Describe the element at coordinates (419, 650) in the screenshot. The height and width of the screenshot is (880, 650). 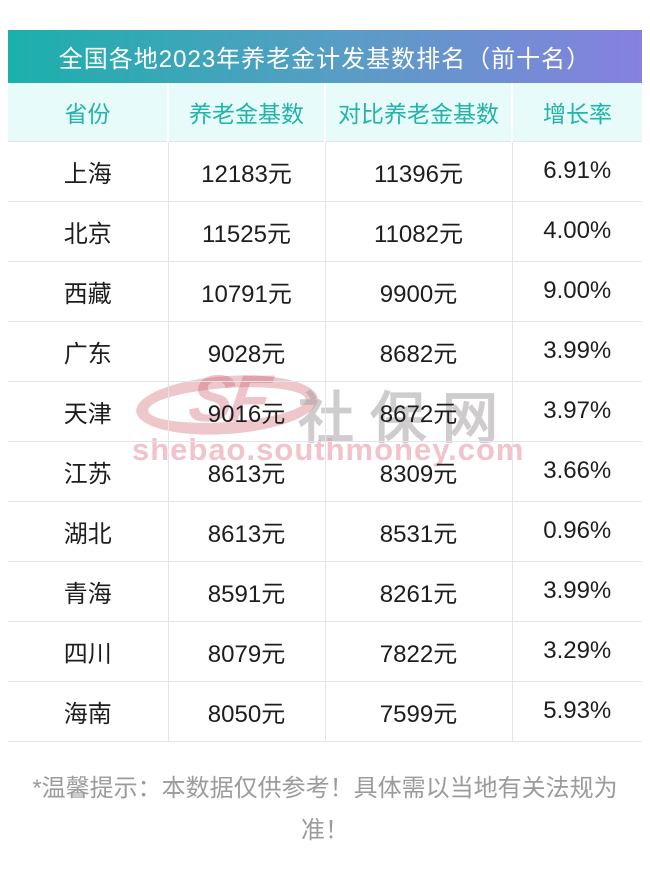
I see `cell-compare: 7822元` at that location.